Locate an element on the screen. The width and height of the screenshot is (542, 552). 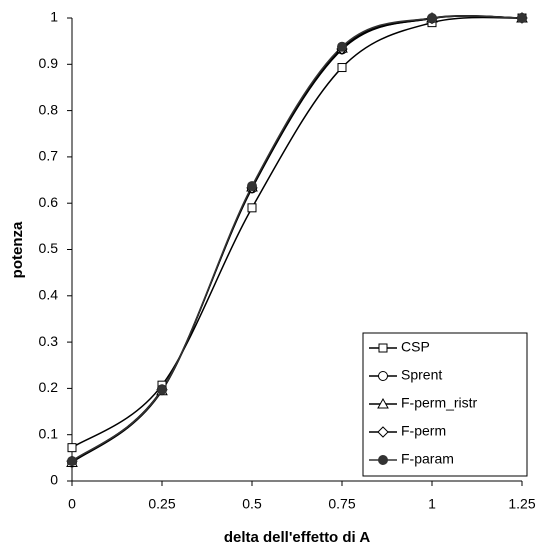
y-tick-label: 0 is located at coordinates (54, 480).